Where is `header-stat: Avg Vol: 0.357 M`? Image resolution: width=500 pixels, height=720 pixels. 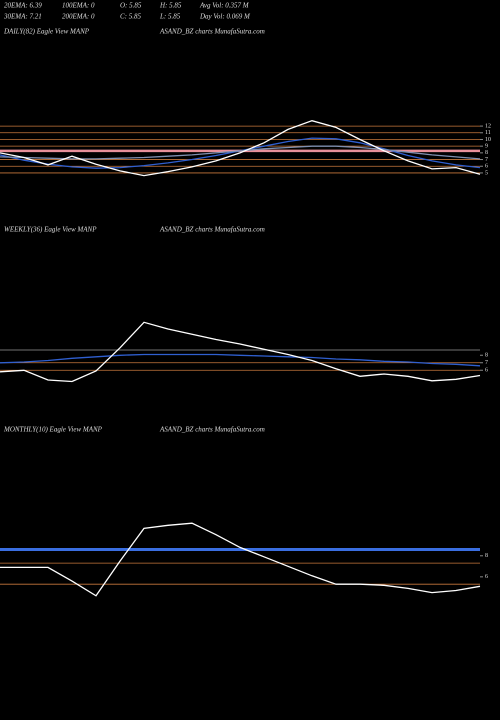
header-stat: Avg Vol: 0.357 M is located at coordinates (224, 6).